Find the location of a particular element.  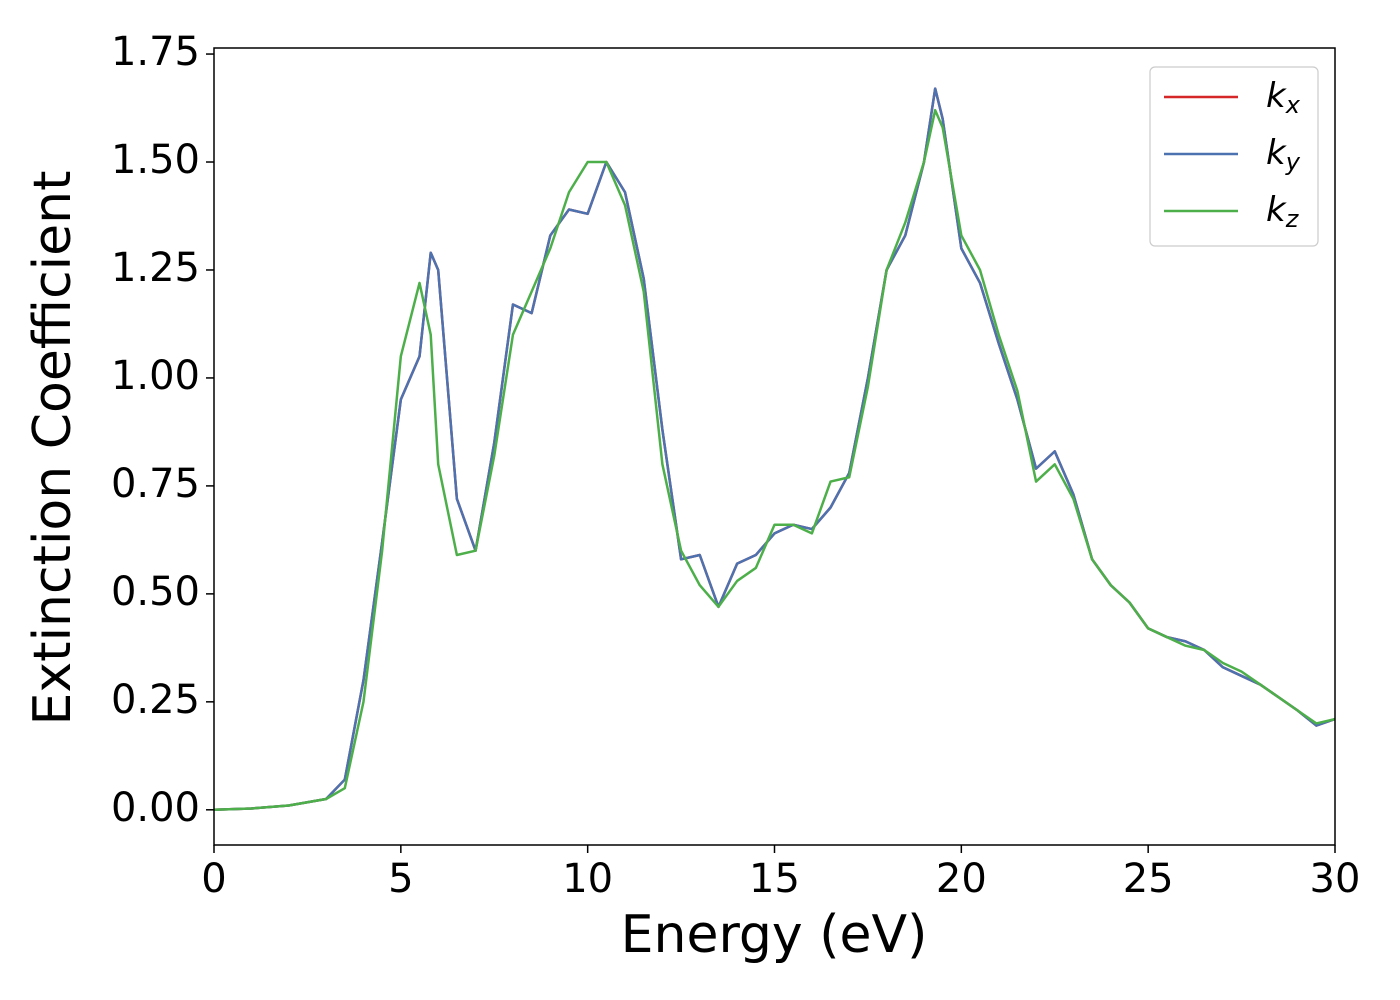

y-tick-label: 0.25 is located at coordinates (155, 700).